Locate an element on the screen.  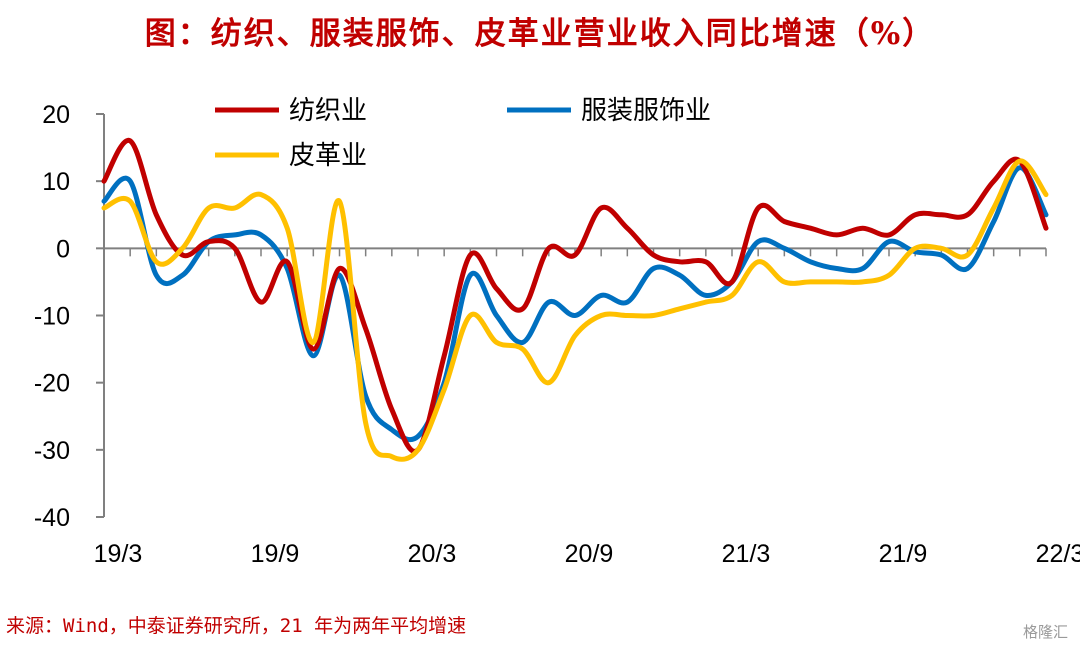
y-tick-label: -10 is located at coordinates (52, 317).